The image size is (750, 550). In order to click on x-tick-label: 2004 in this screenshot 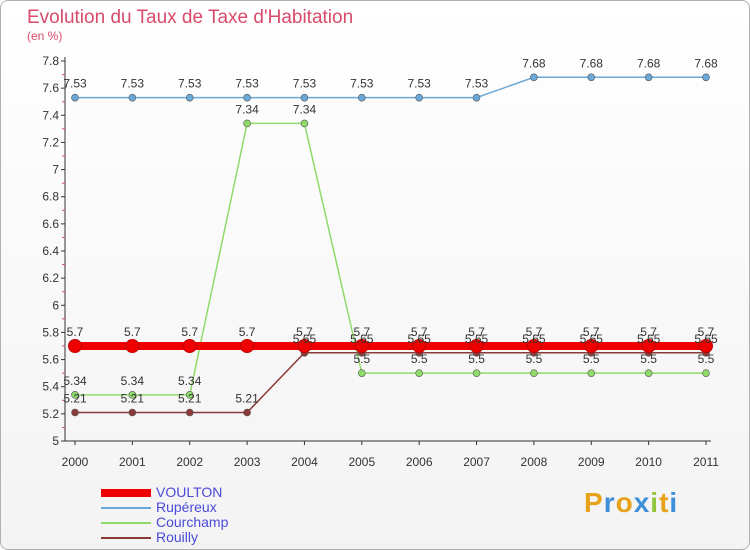, I will do `click(304, 462)`.